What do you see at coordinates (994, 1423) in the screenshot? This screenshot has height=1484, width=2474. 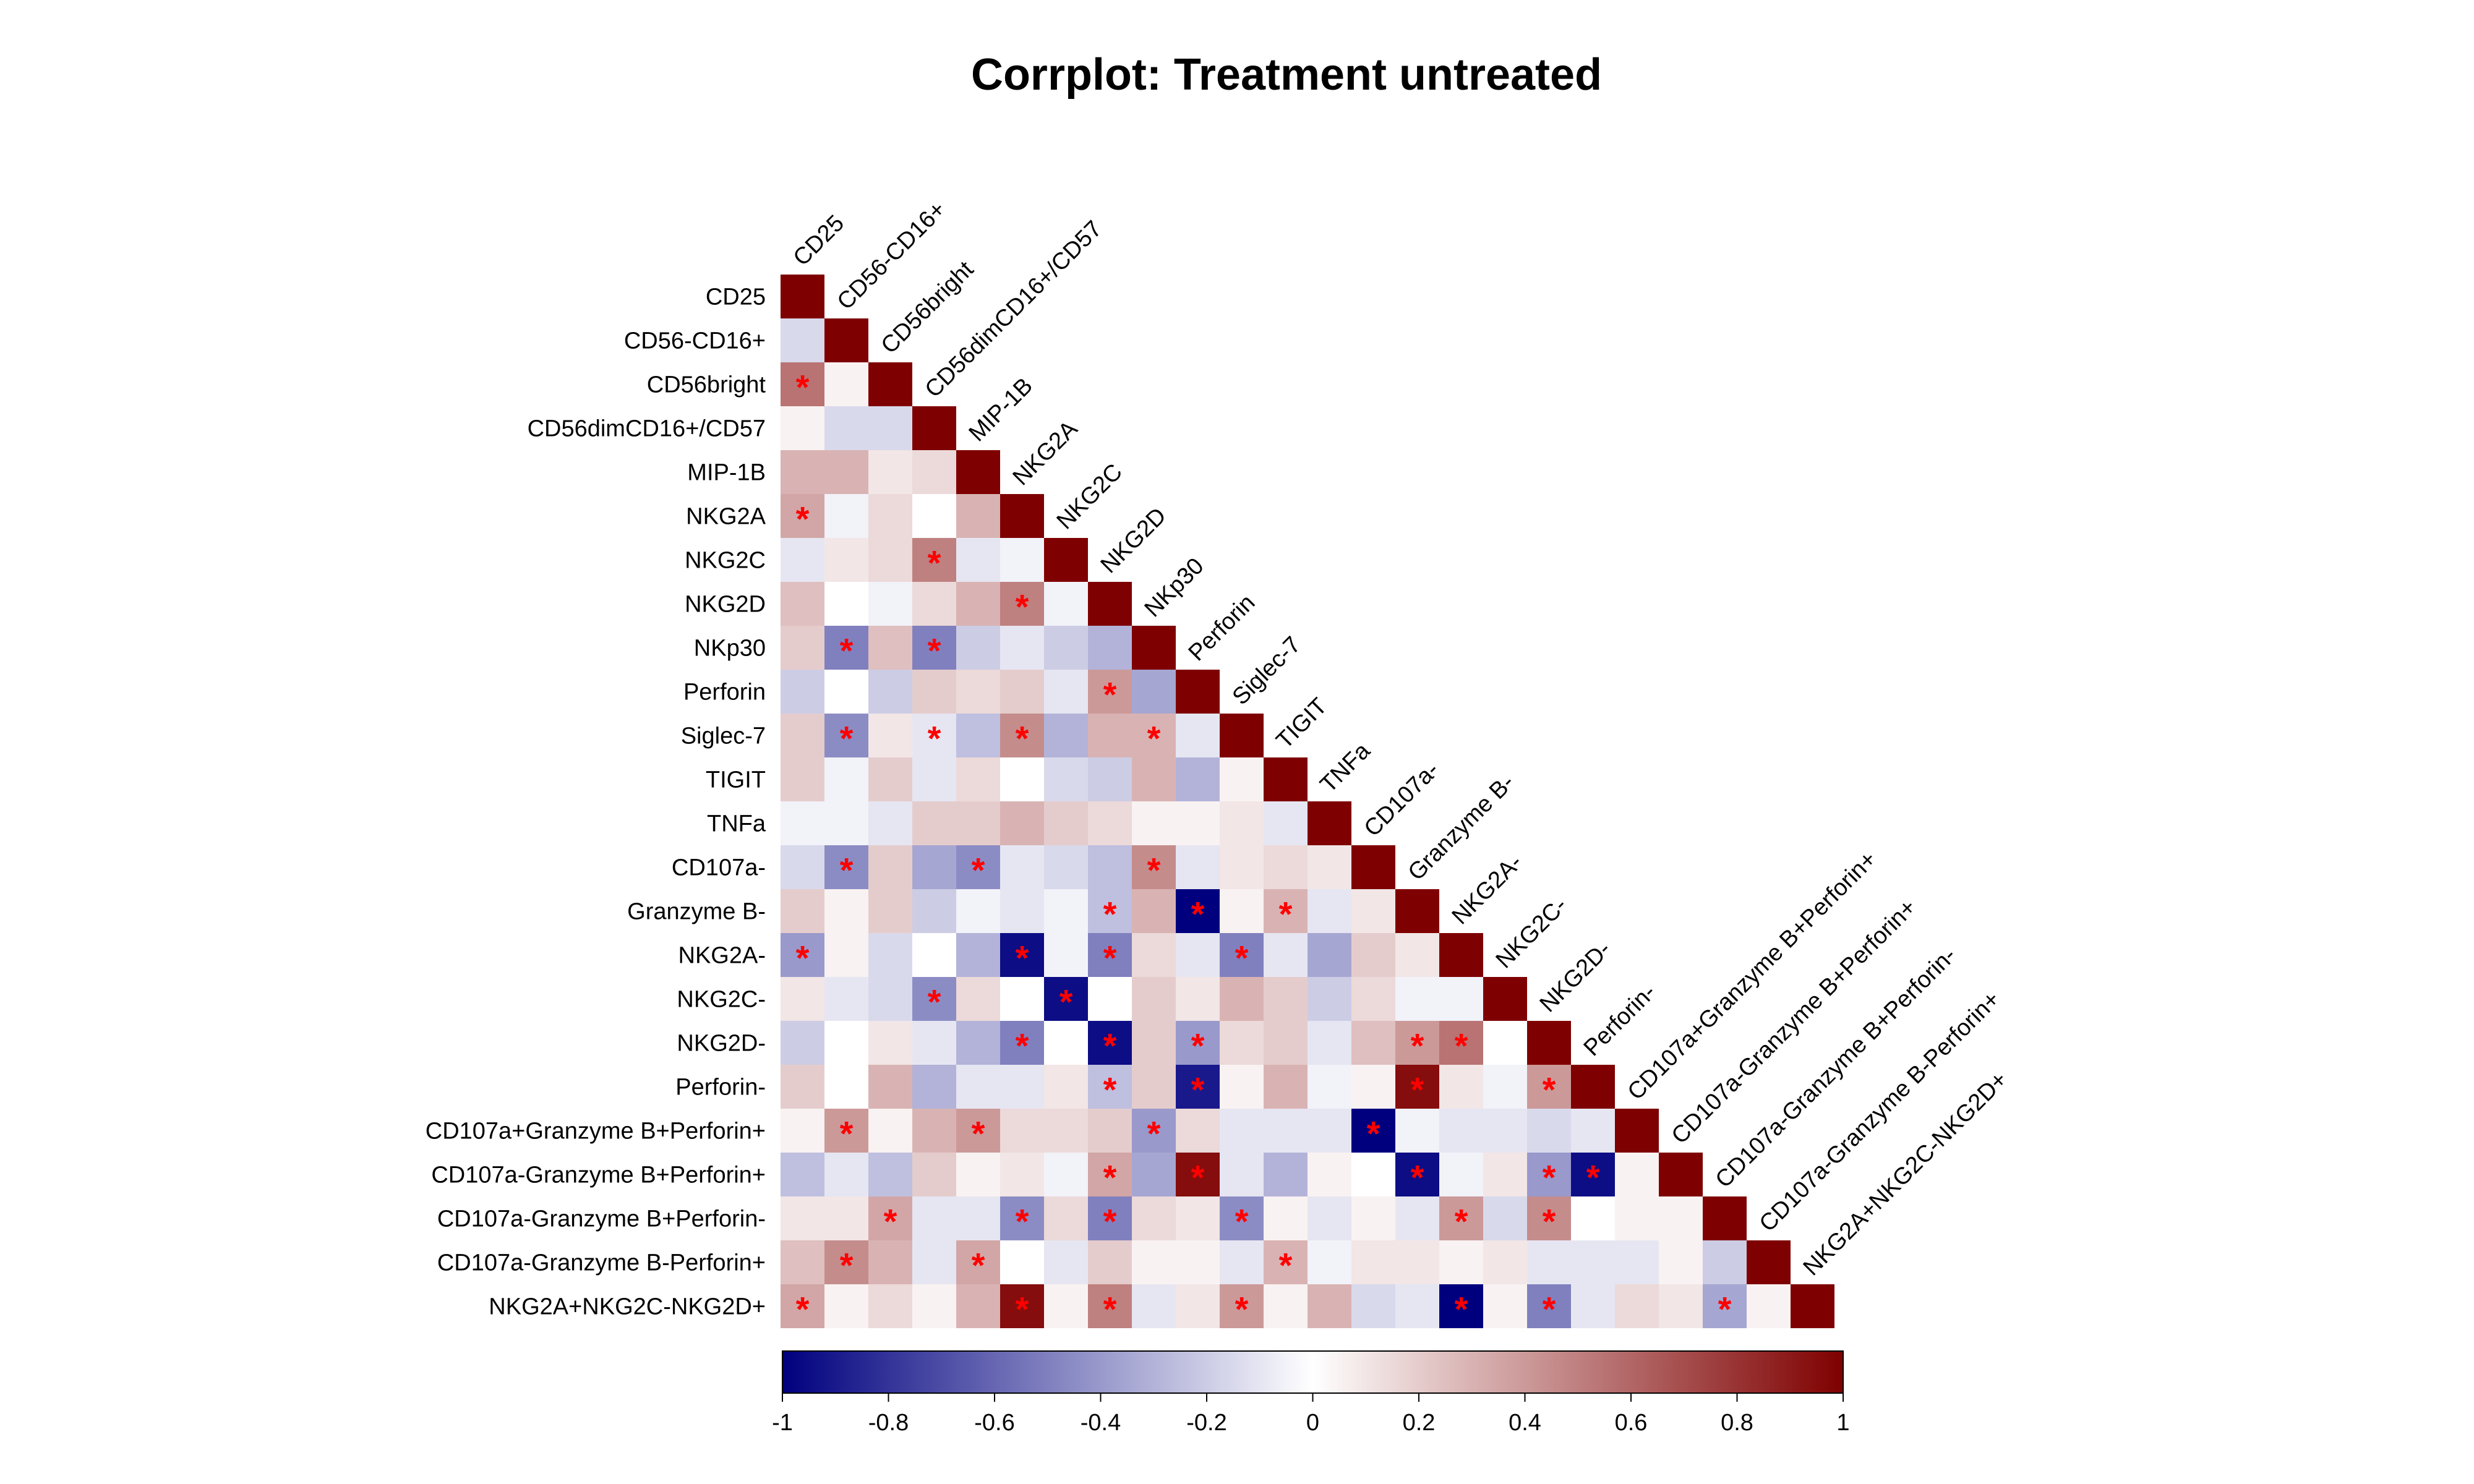 I see `colorbar-tick-label: -0.6` at bounding box center [994, 1423].